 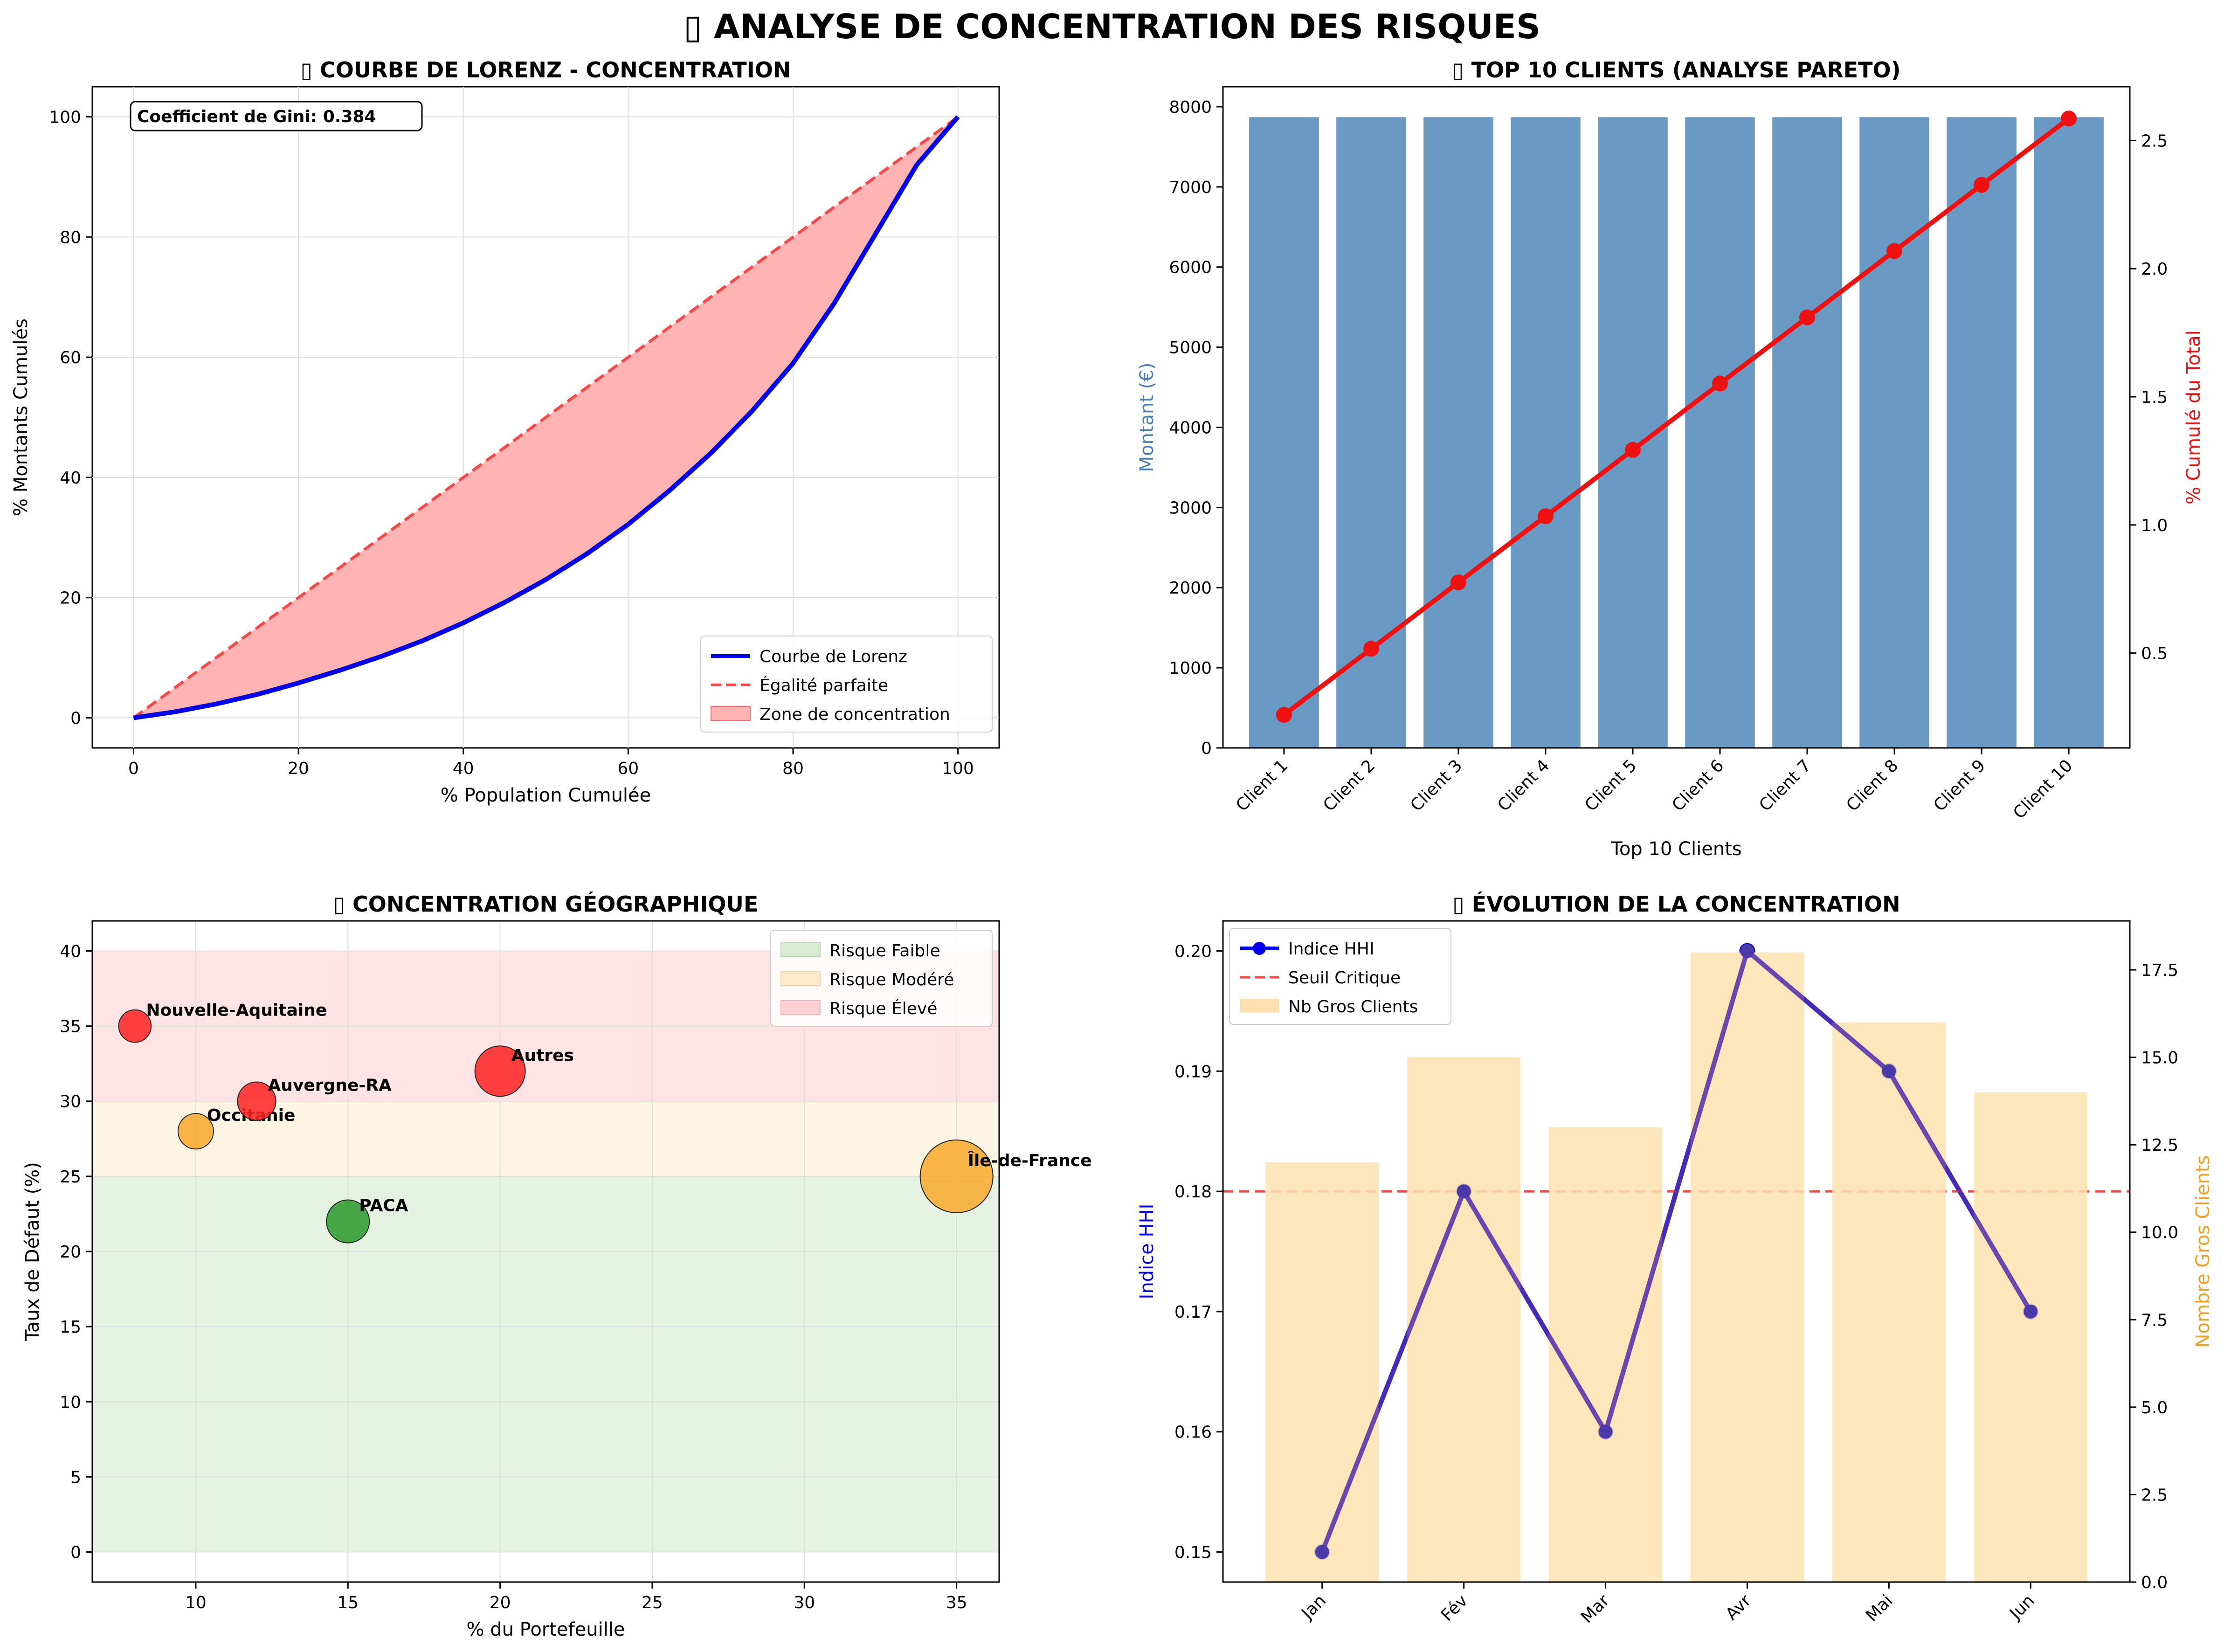 I want to click on x-tick-label: 40, so click(x=463, y=768).